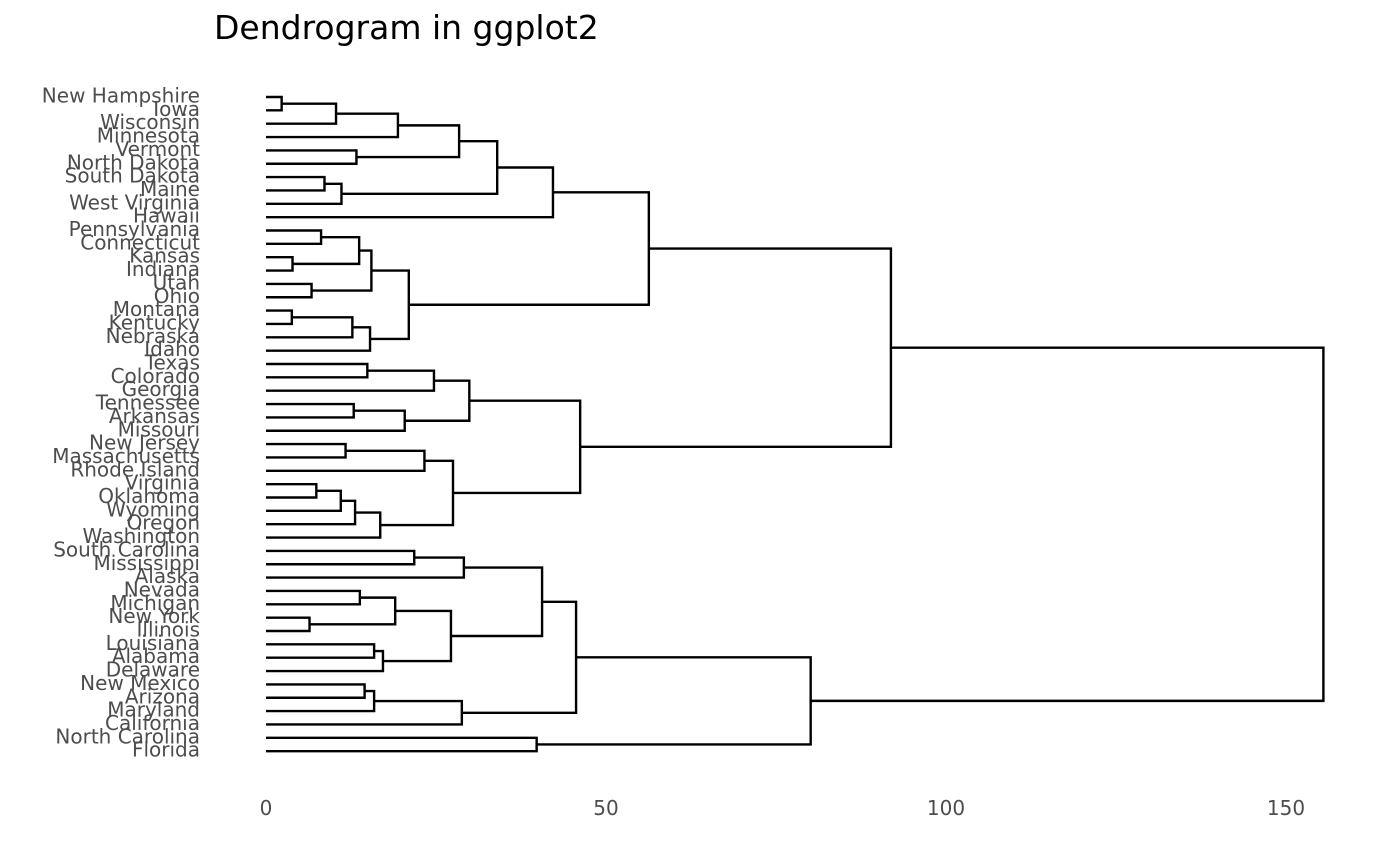  I want to click on leaf-label: North Dakota, so click(133, 162).